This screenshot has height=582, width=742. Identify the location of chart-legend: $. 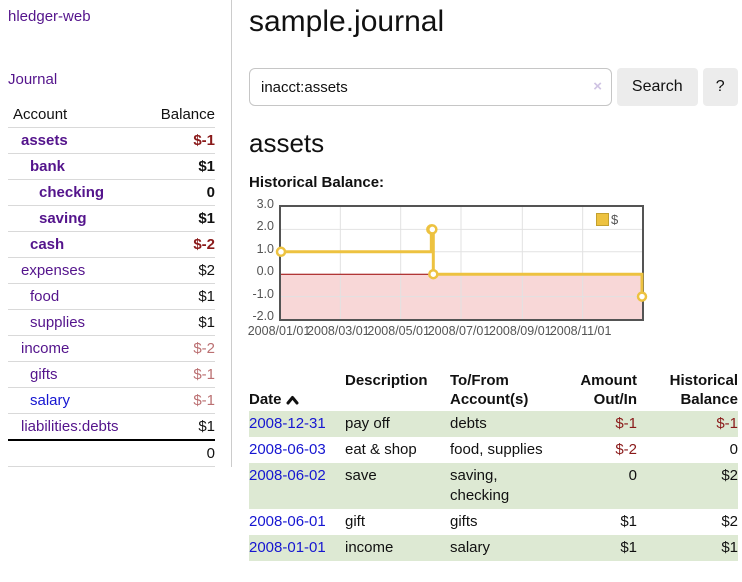
(607, 219).